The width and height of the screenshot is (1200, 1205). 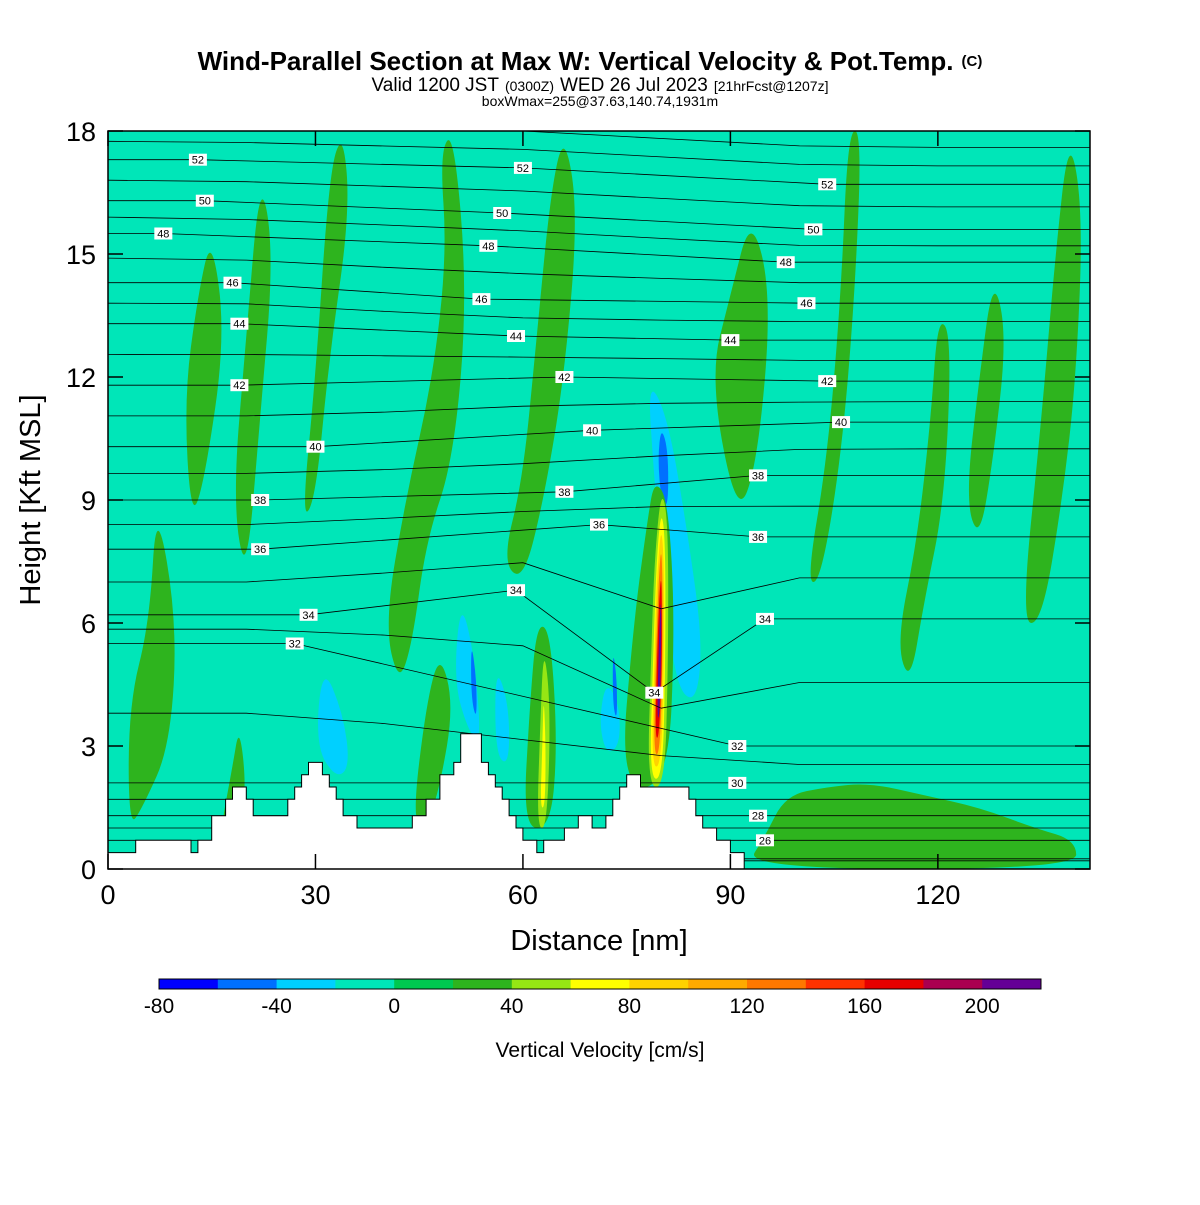 I want to click on y-tick-label: 3, so click(x=88, y=747).